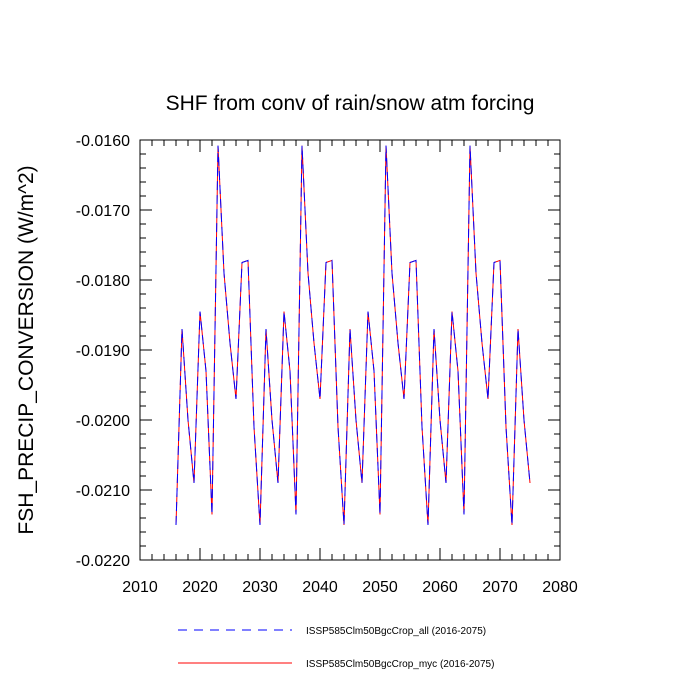  Describe the element at coordinates (200, 587) in the screenshot. I see `x-tick-label: 2020` at that location.